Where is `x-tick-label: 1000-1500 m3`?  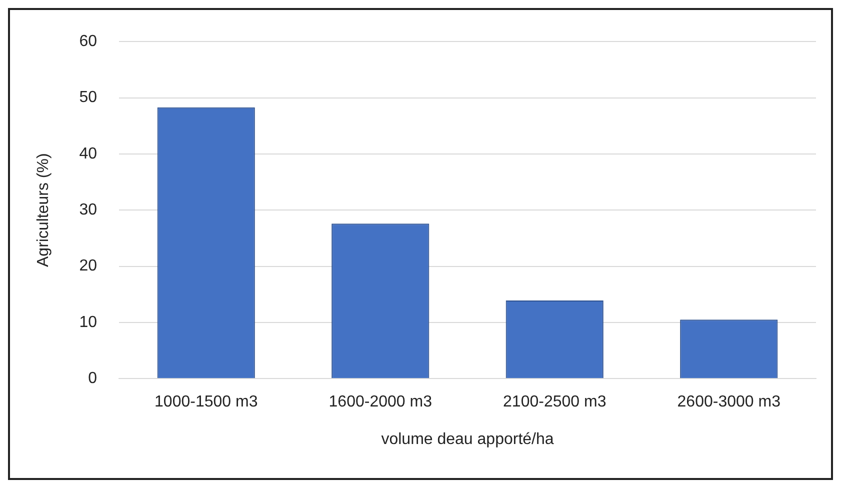 x-tick-label: 1000-1500 m3 is located at coordinates (206, 402).